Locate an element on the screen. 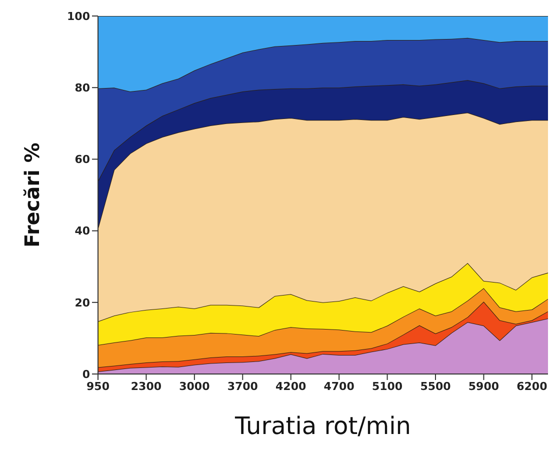 This screenshot has height=450, width=560. y-tick-label: 100 is located at coordinates (78, 16).